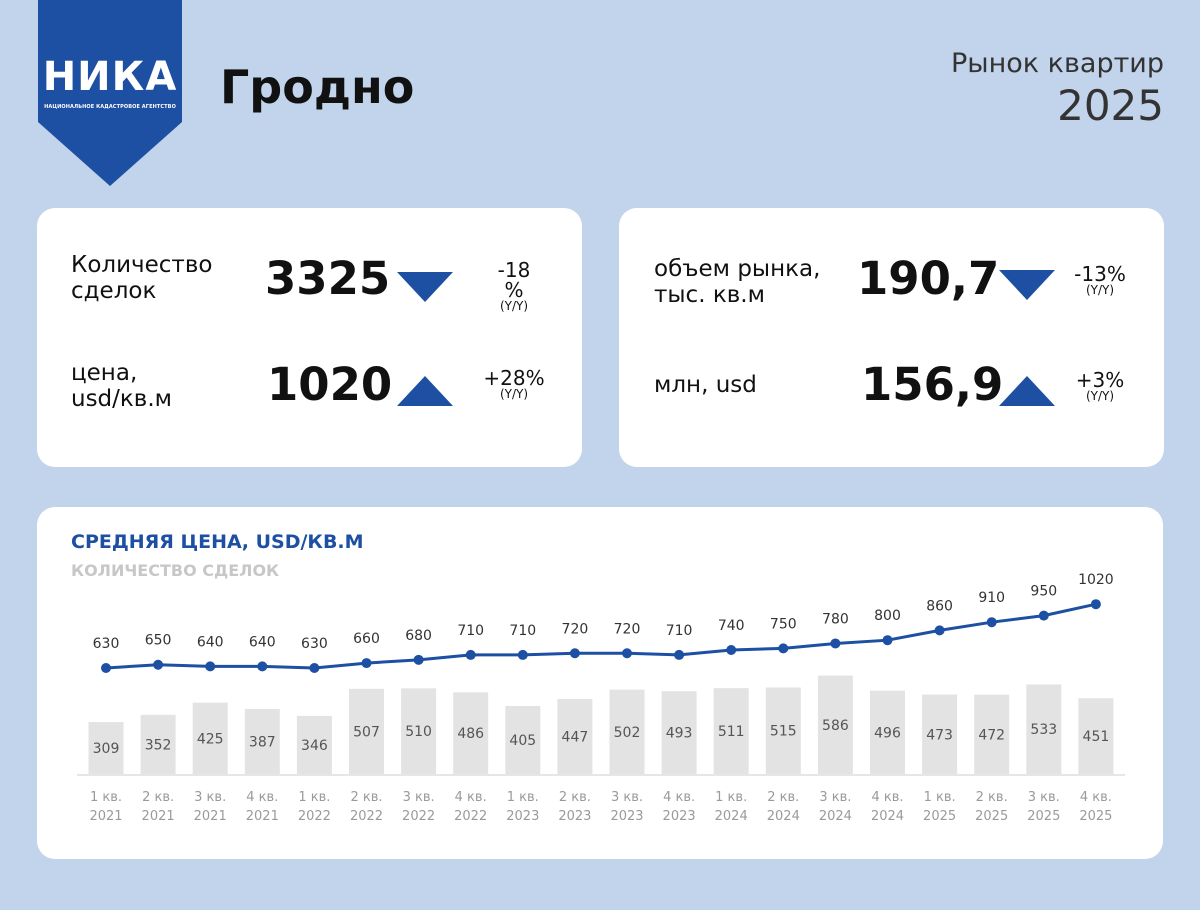 The image size is (1200, 910). What do you see at coordinates (158, 745) in the screenshot?
I see `bar-value-label: 352` at bounding box center [158, 745].